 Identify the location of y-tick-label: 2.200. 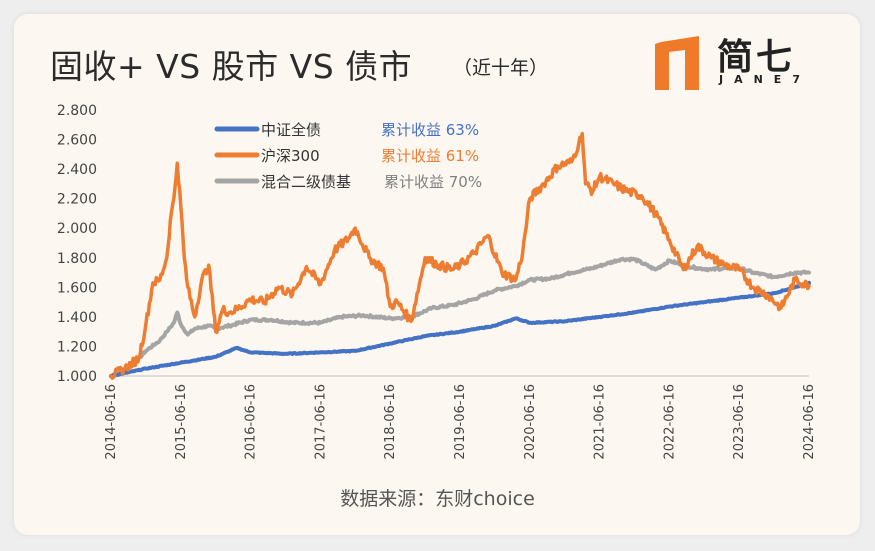
(77, 200).